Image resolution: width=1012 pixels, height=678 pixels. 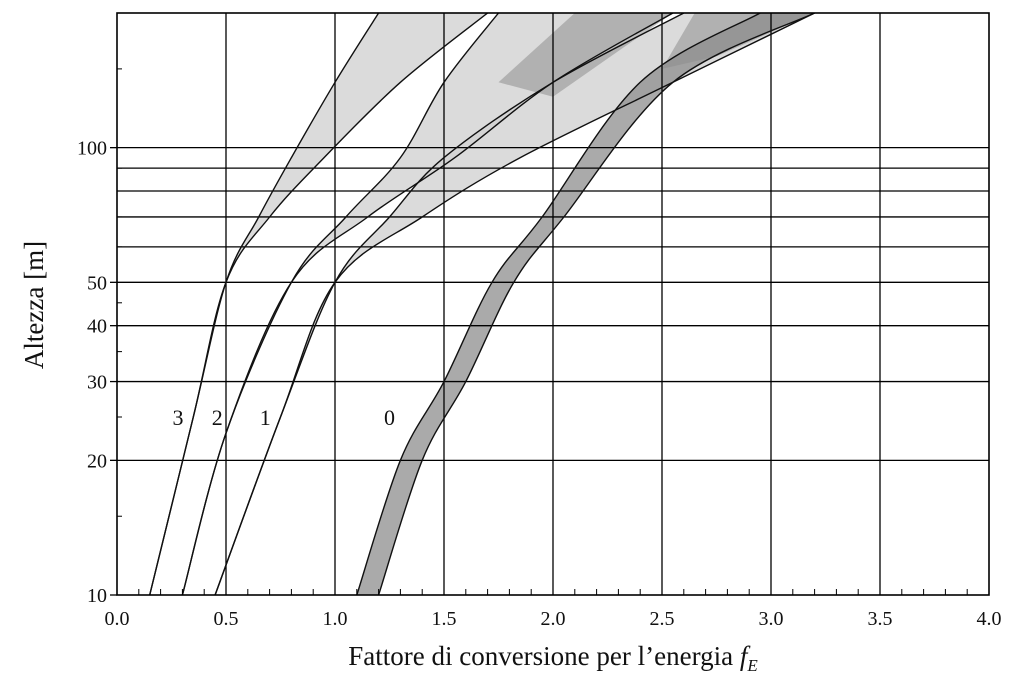 What do you see at coordinates (389, 417) in the screenshot?
I see `curve-label-0: 0` at bounding box center [389, 417].